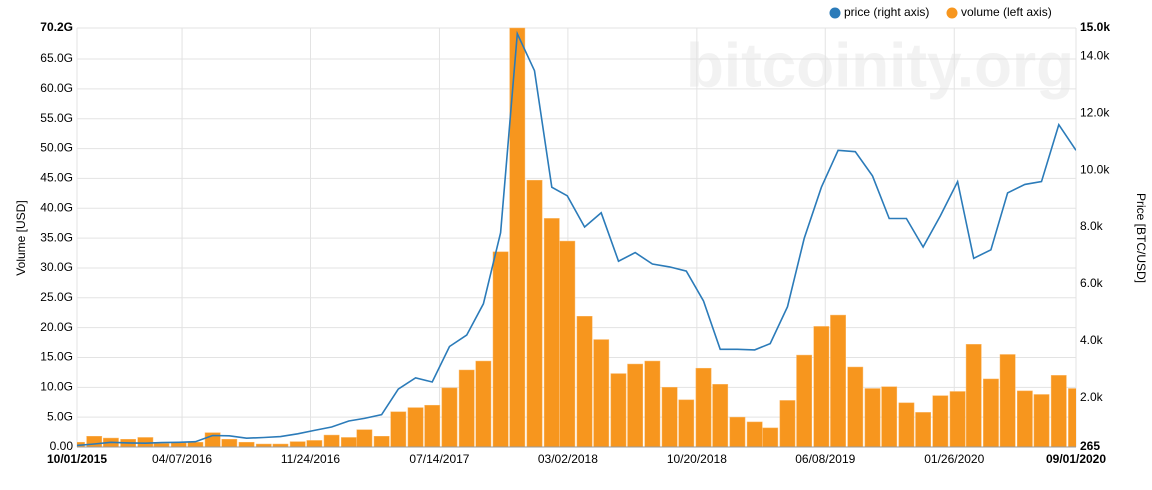 Image resolution: width=1152 pixels, height=490 pixels. I want to click on x-tick-label: 01/26/2020, so click(954, 459).